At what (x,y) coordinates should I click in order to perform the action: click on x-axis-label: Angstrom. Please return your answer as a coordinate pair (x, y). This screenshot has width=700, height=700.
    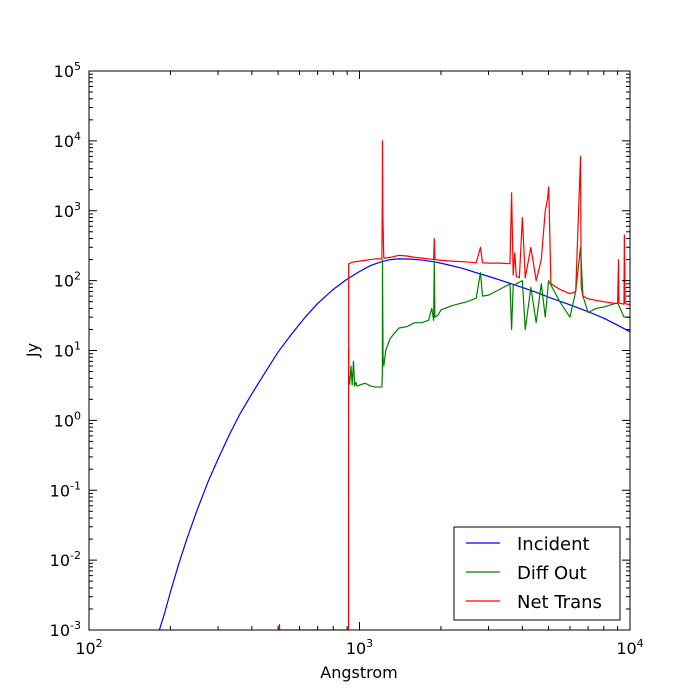
    Looking at the image, I should click on (358, 672).